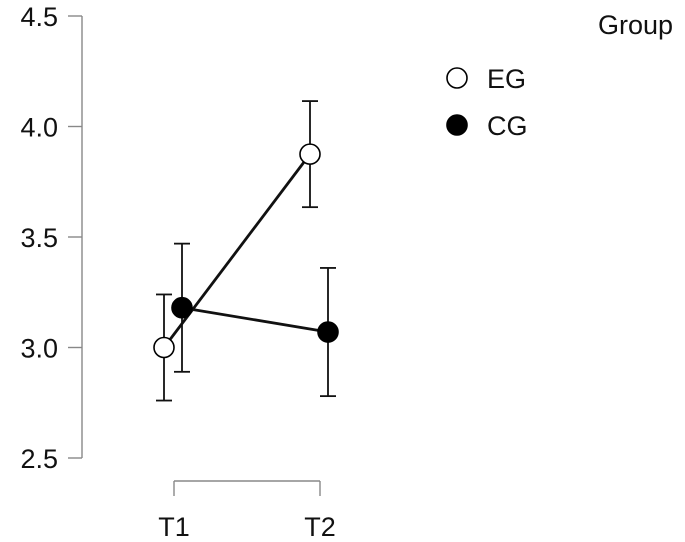 Image resolution: width=685 pixels, height=542 pixels. Describe the element at coordinates (174, 527) in the screenshot. I see `x-tick-label: T1` at that location.